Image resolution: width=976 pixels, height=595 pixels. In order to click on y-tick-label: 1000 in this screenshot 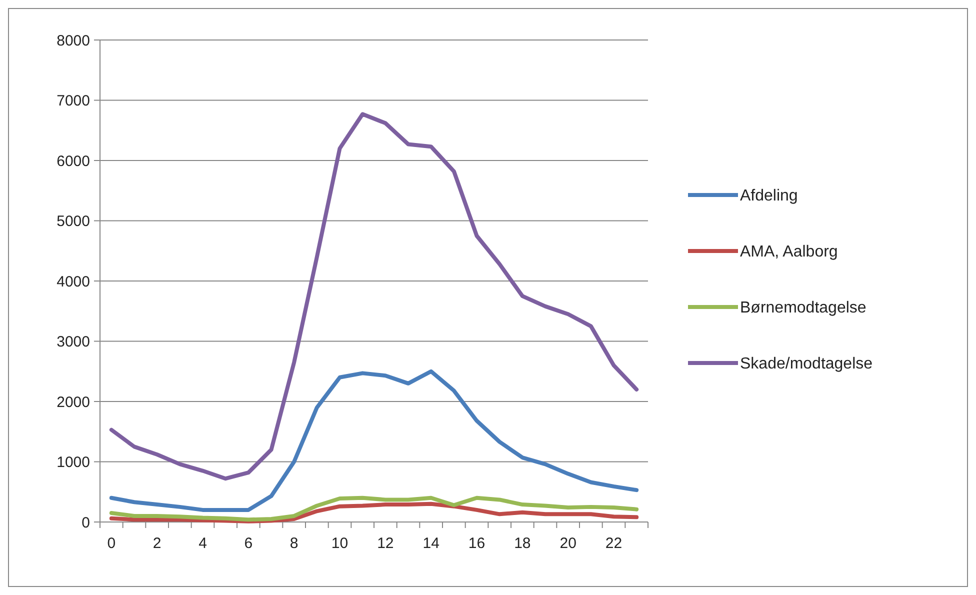, I will do `click(73, 462)`.